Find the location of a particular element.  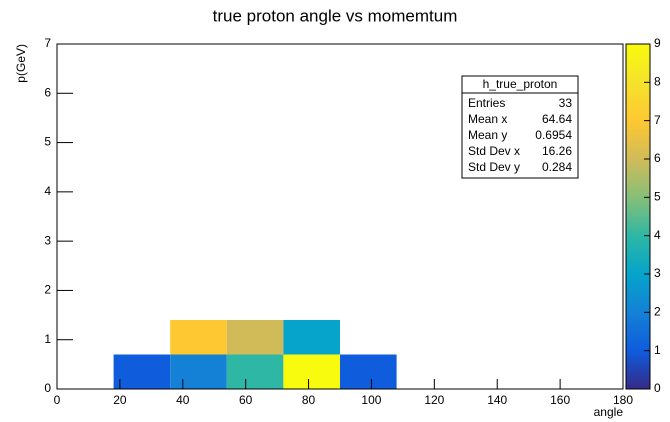

x-tick-label: 100 is located at coordinates (371, 400).